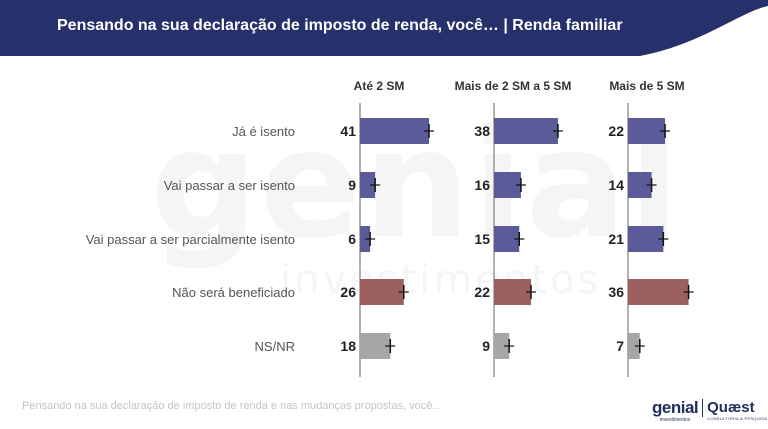 The height and width of the screenshot is (429, 768). What do you see at coordinates (482, 239) in the screenshot?
I see `data-label: 15` at bounding box center [482, 239].